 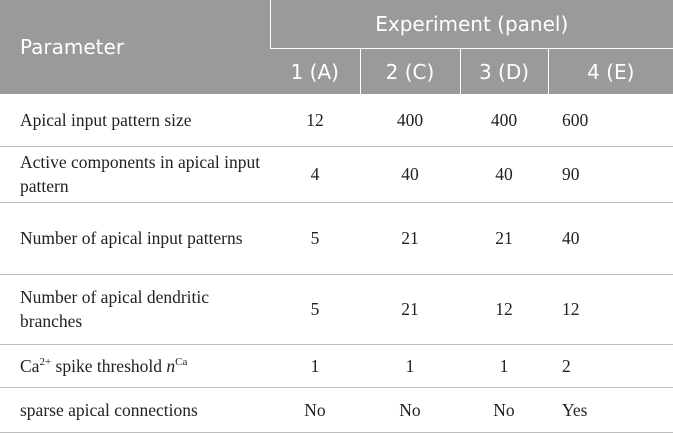 I want to click on table-row: Apical input pattern size 12 400 400 600, so click(x=336, y=120).